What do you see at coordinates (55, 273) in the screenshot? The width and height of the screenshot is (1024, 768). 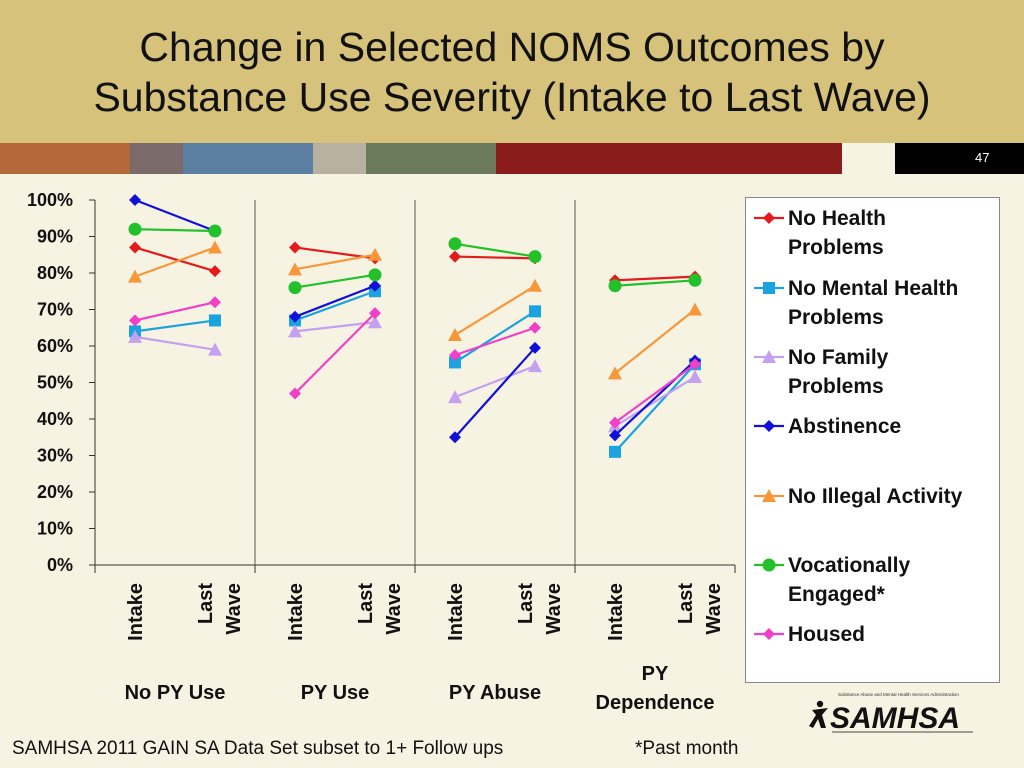 I see `y-tick-label: 80%` at bounding box center [55, 273].